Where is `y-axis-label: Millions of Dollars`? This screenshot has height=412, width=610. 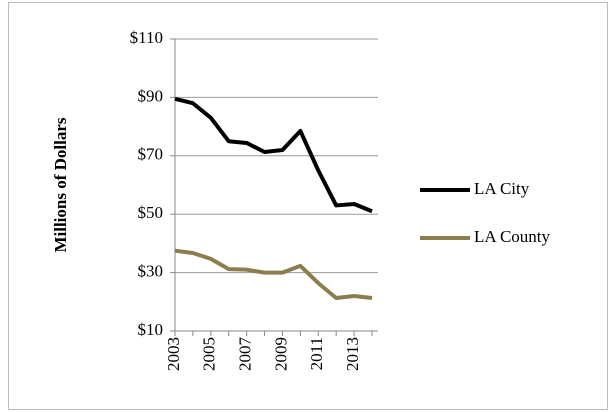
y-axis-label: Millions of Dollars is located at coordinates (60, 184).